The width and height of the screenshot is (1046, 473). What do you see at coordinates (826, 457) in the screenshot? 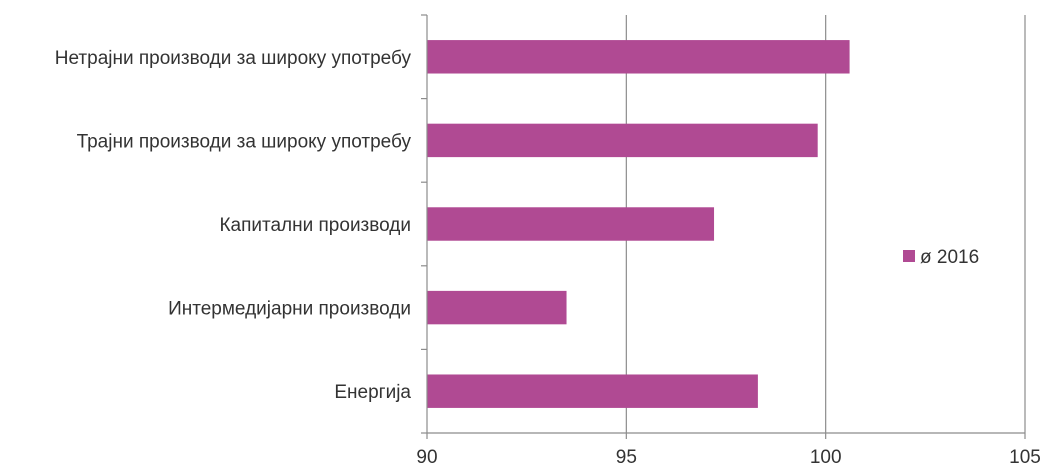
I see `x-tick-label: 100` at bounding box center [826, 457].